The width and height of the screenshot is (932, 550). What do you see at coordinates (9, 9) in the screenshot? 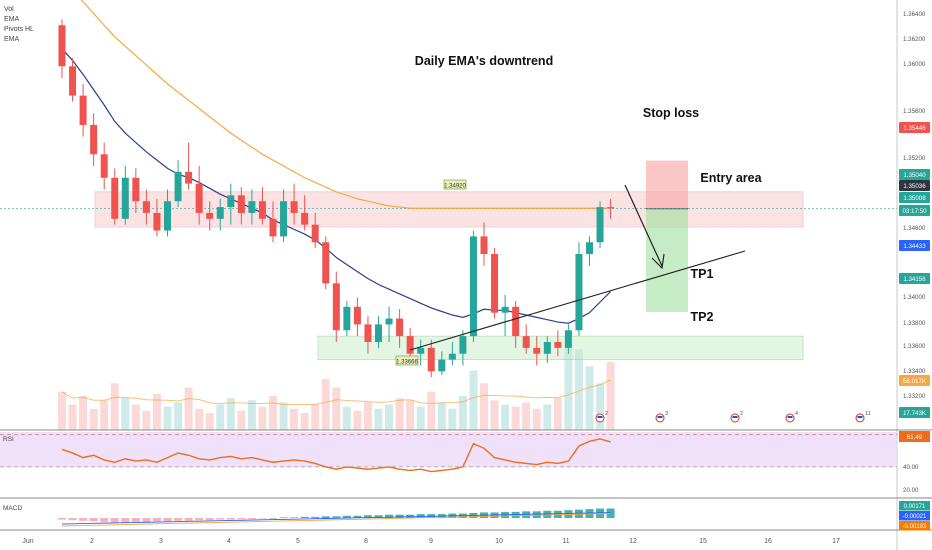
I see `legend-item: Vol` at bounding box center [9, 9].